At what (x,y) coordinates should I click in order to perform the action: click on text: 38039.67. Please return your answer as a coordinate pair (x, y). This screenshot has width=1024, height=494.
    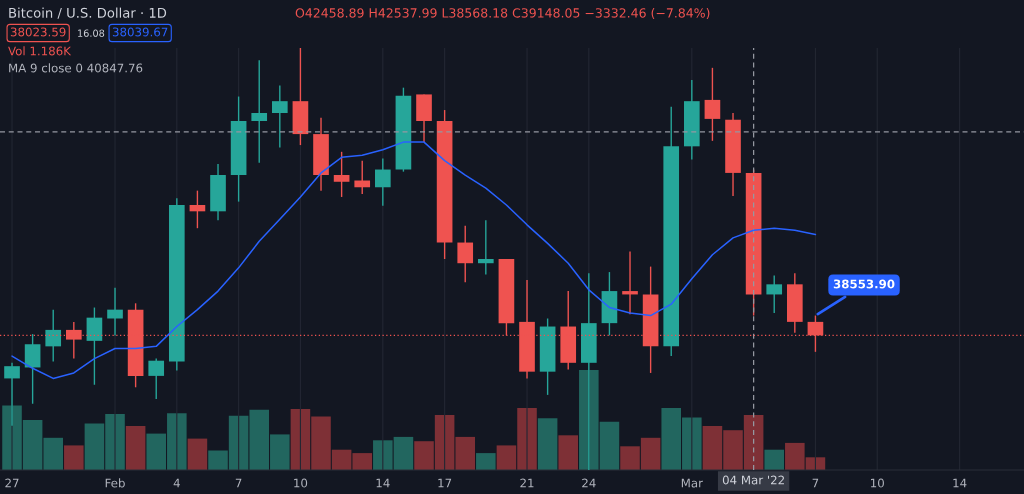
    Looking at the image, I should click on (140, 32).